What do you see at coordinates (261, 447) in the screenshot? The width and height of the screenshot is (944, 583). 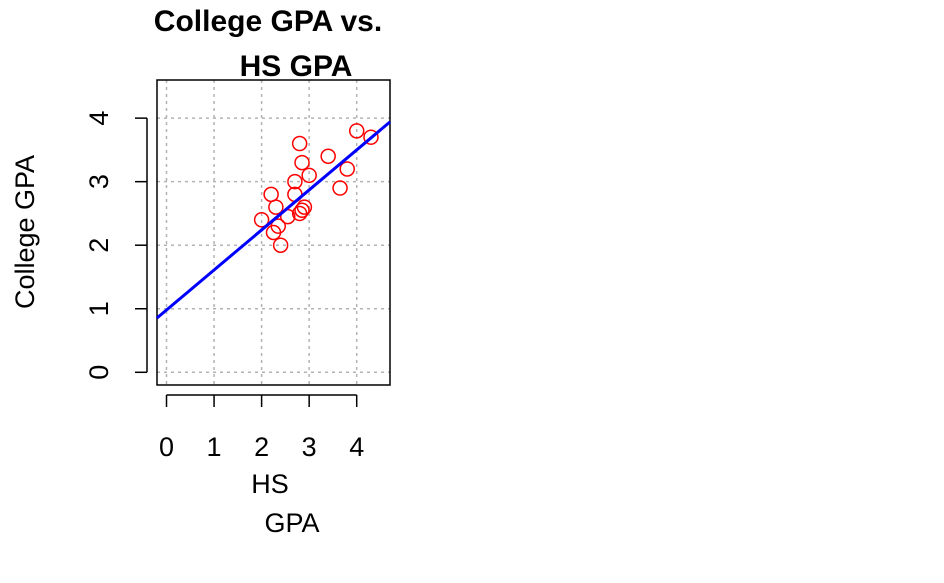 I see `x-tick-label: 2` at bounding box center [261, 447].